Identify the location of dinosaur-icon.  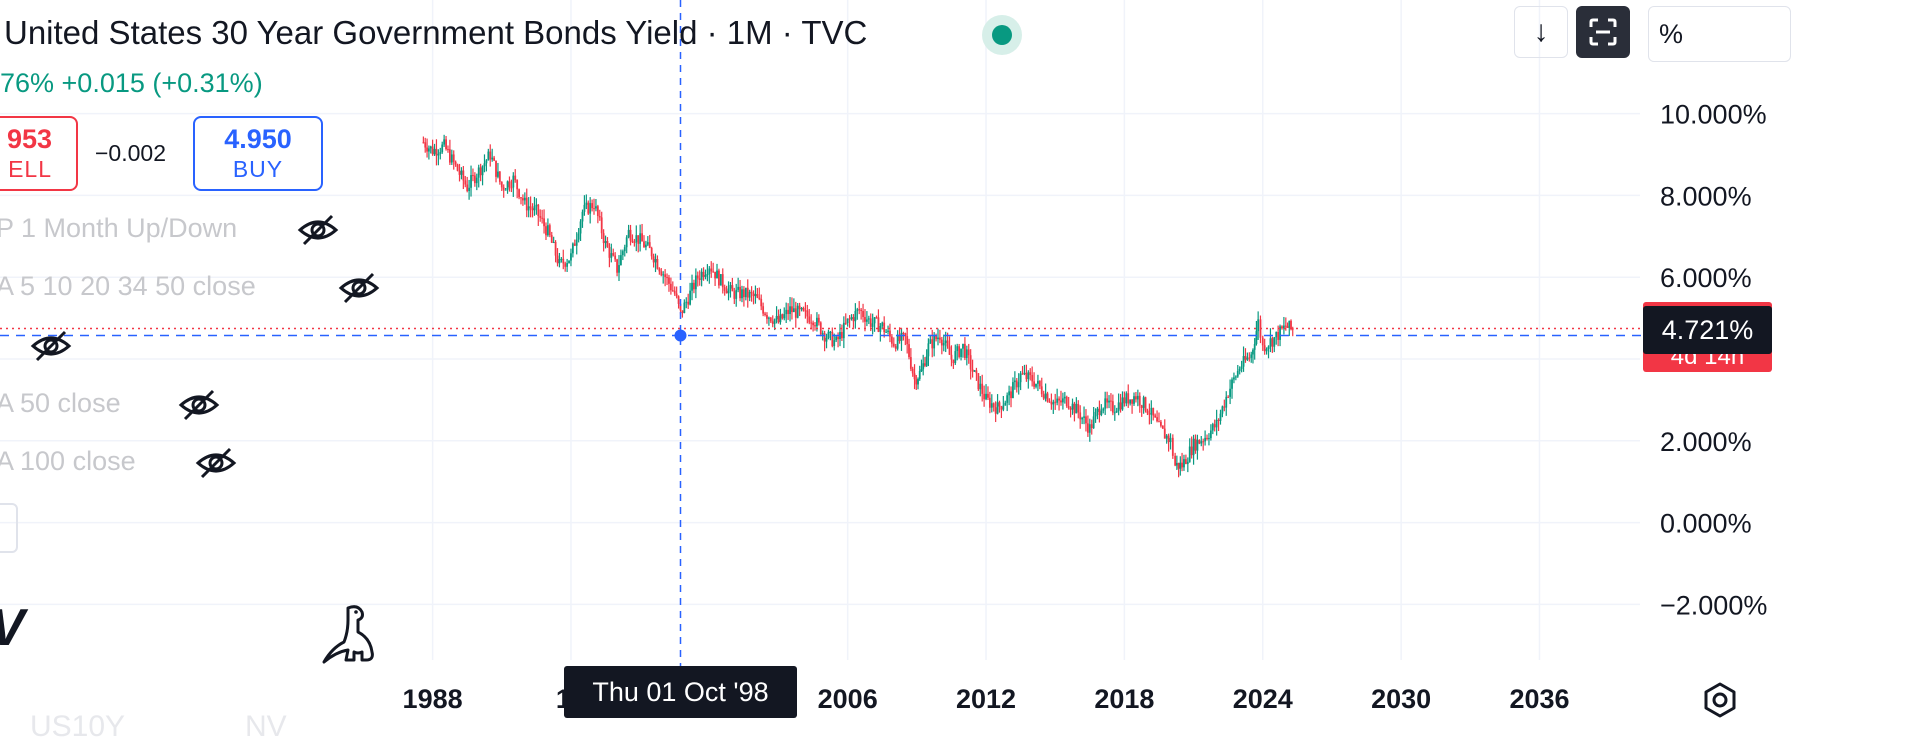
(349, 634).